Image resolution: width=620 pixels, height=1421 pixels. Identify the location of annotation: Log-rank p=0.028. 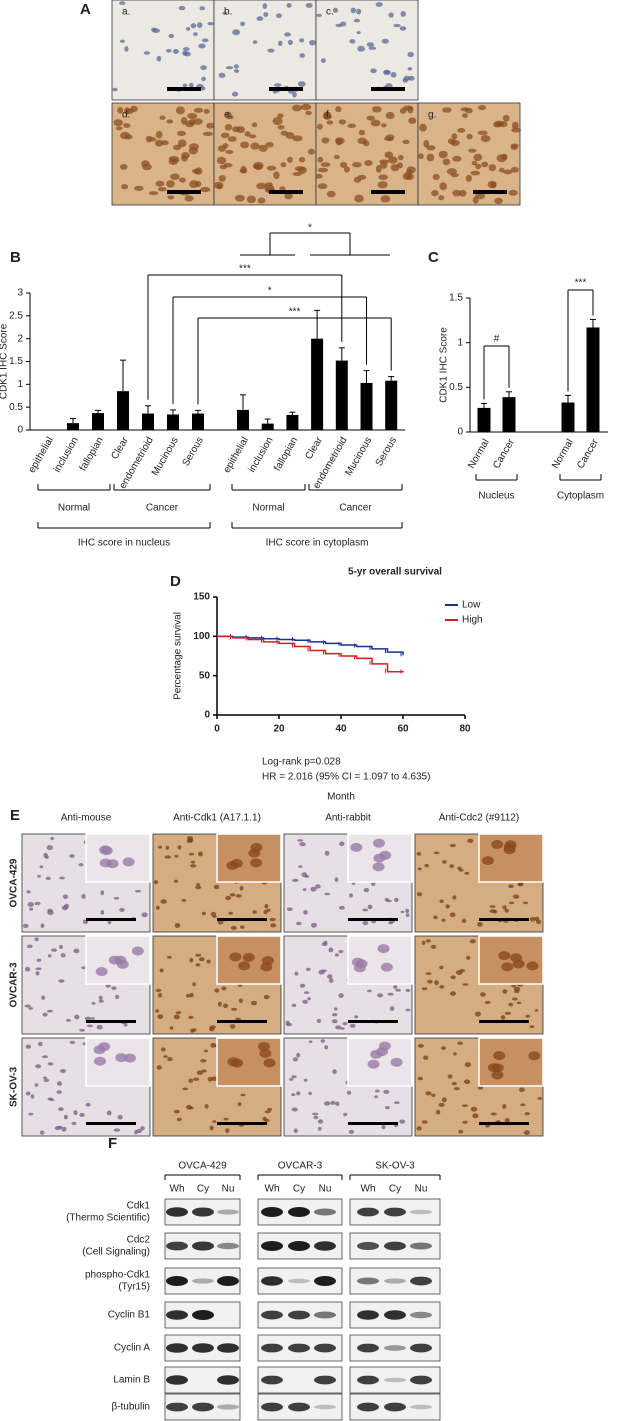
(301, 762).